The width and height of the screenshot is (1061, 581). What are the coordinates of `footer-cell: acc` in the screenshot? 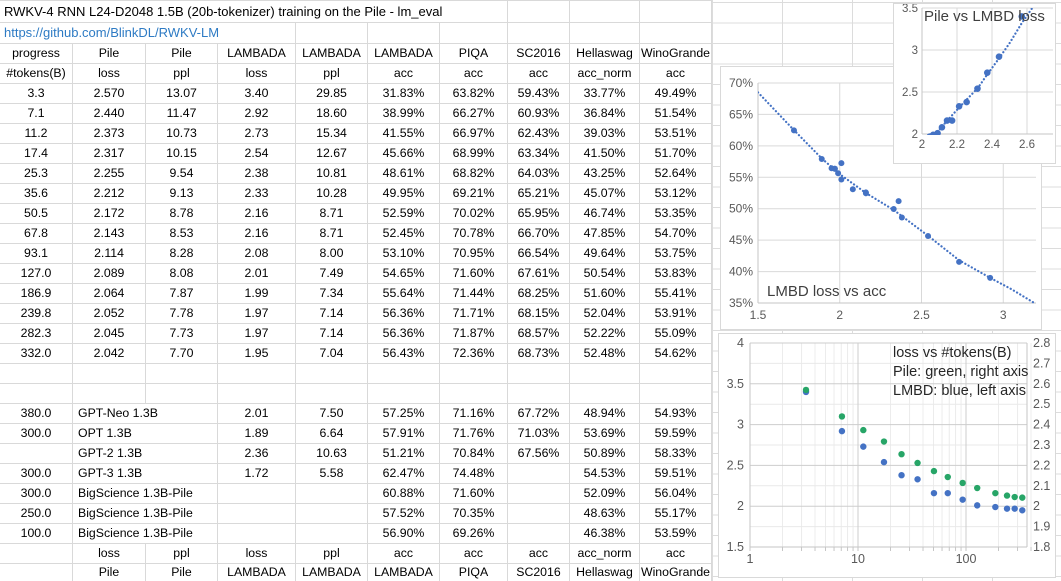 It's located at (539, 554).